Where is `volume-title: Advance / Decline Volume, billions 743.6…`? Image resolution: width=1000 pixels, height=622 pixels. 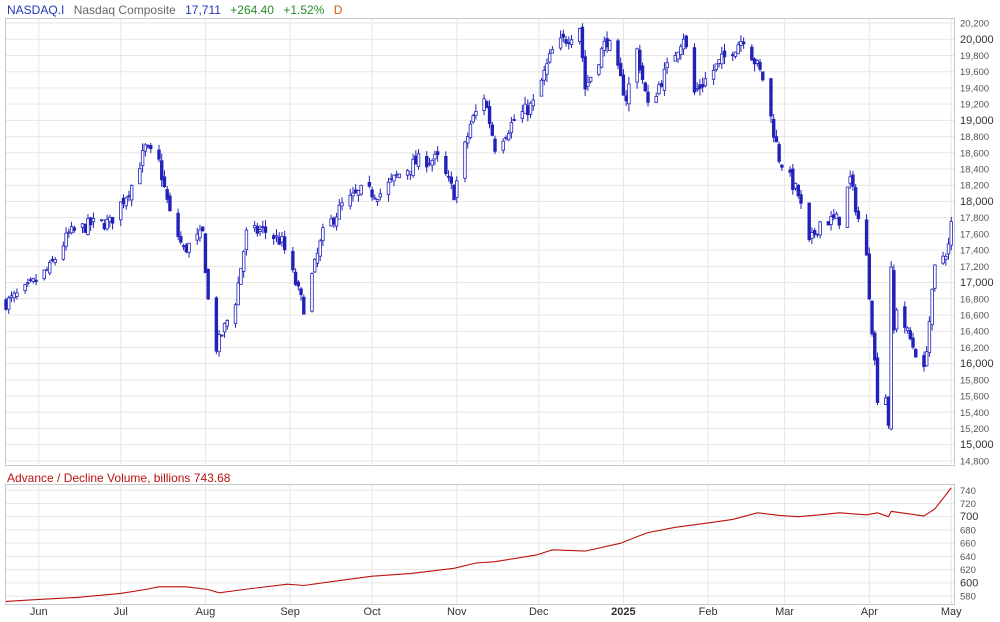 volume-title: Advance / Decline Volume, billions 743.6… is located at coordinates (118, 478).